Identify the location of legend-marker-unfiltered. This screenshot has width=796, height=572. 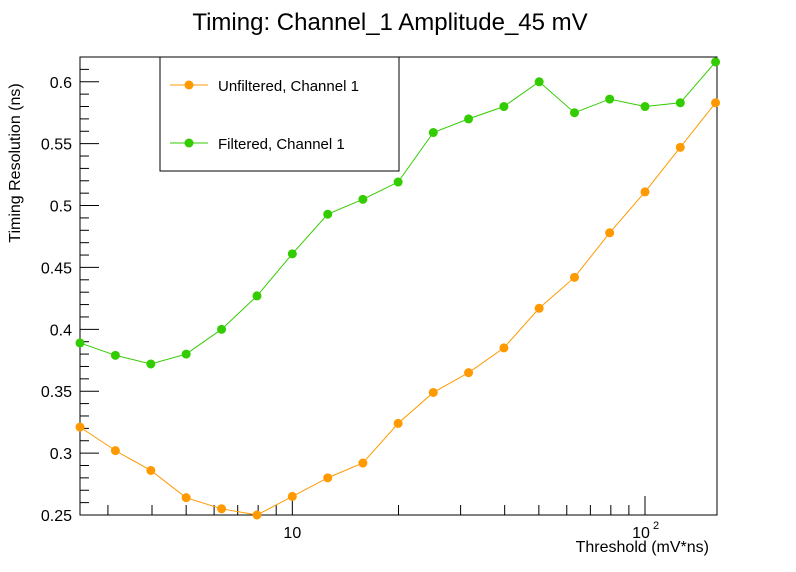
(189, 85).